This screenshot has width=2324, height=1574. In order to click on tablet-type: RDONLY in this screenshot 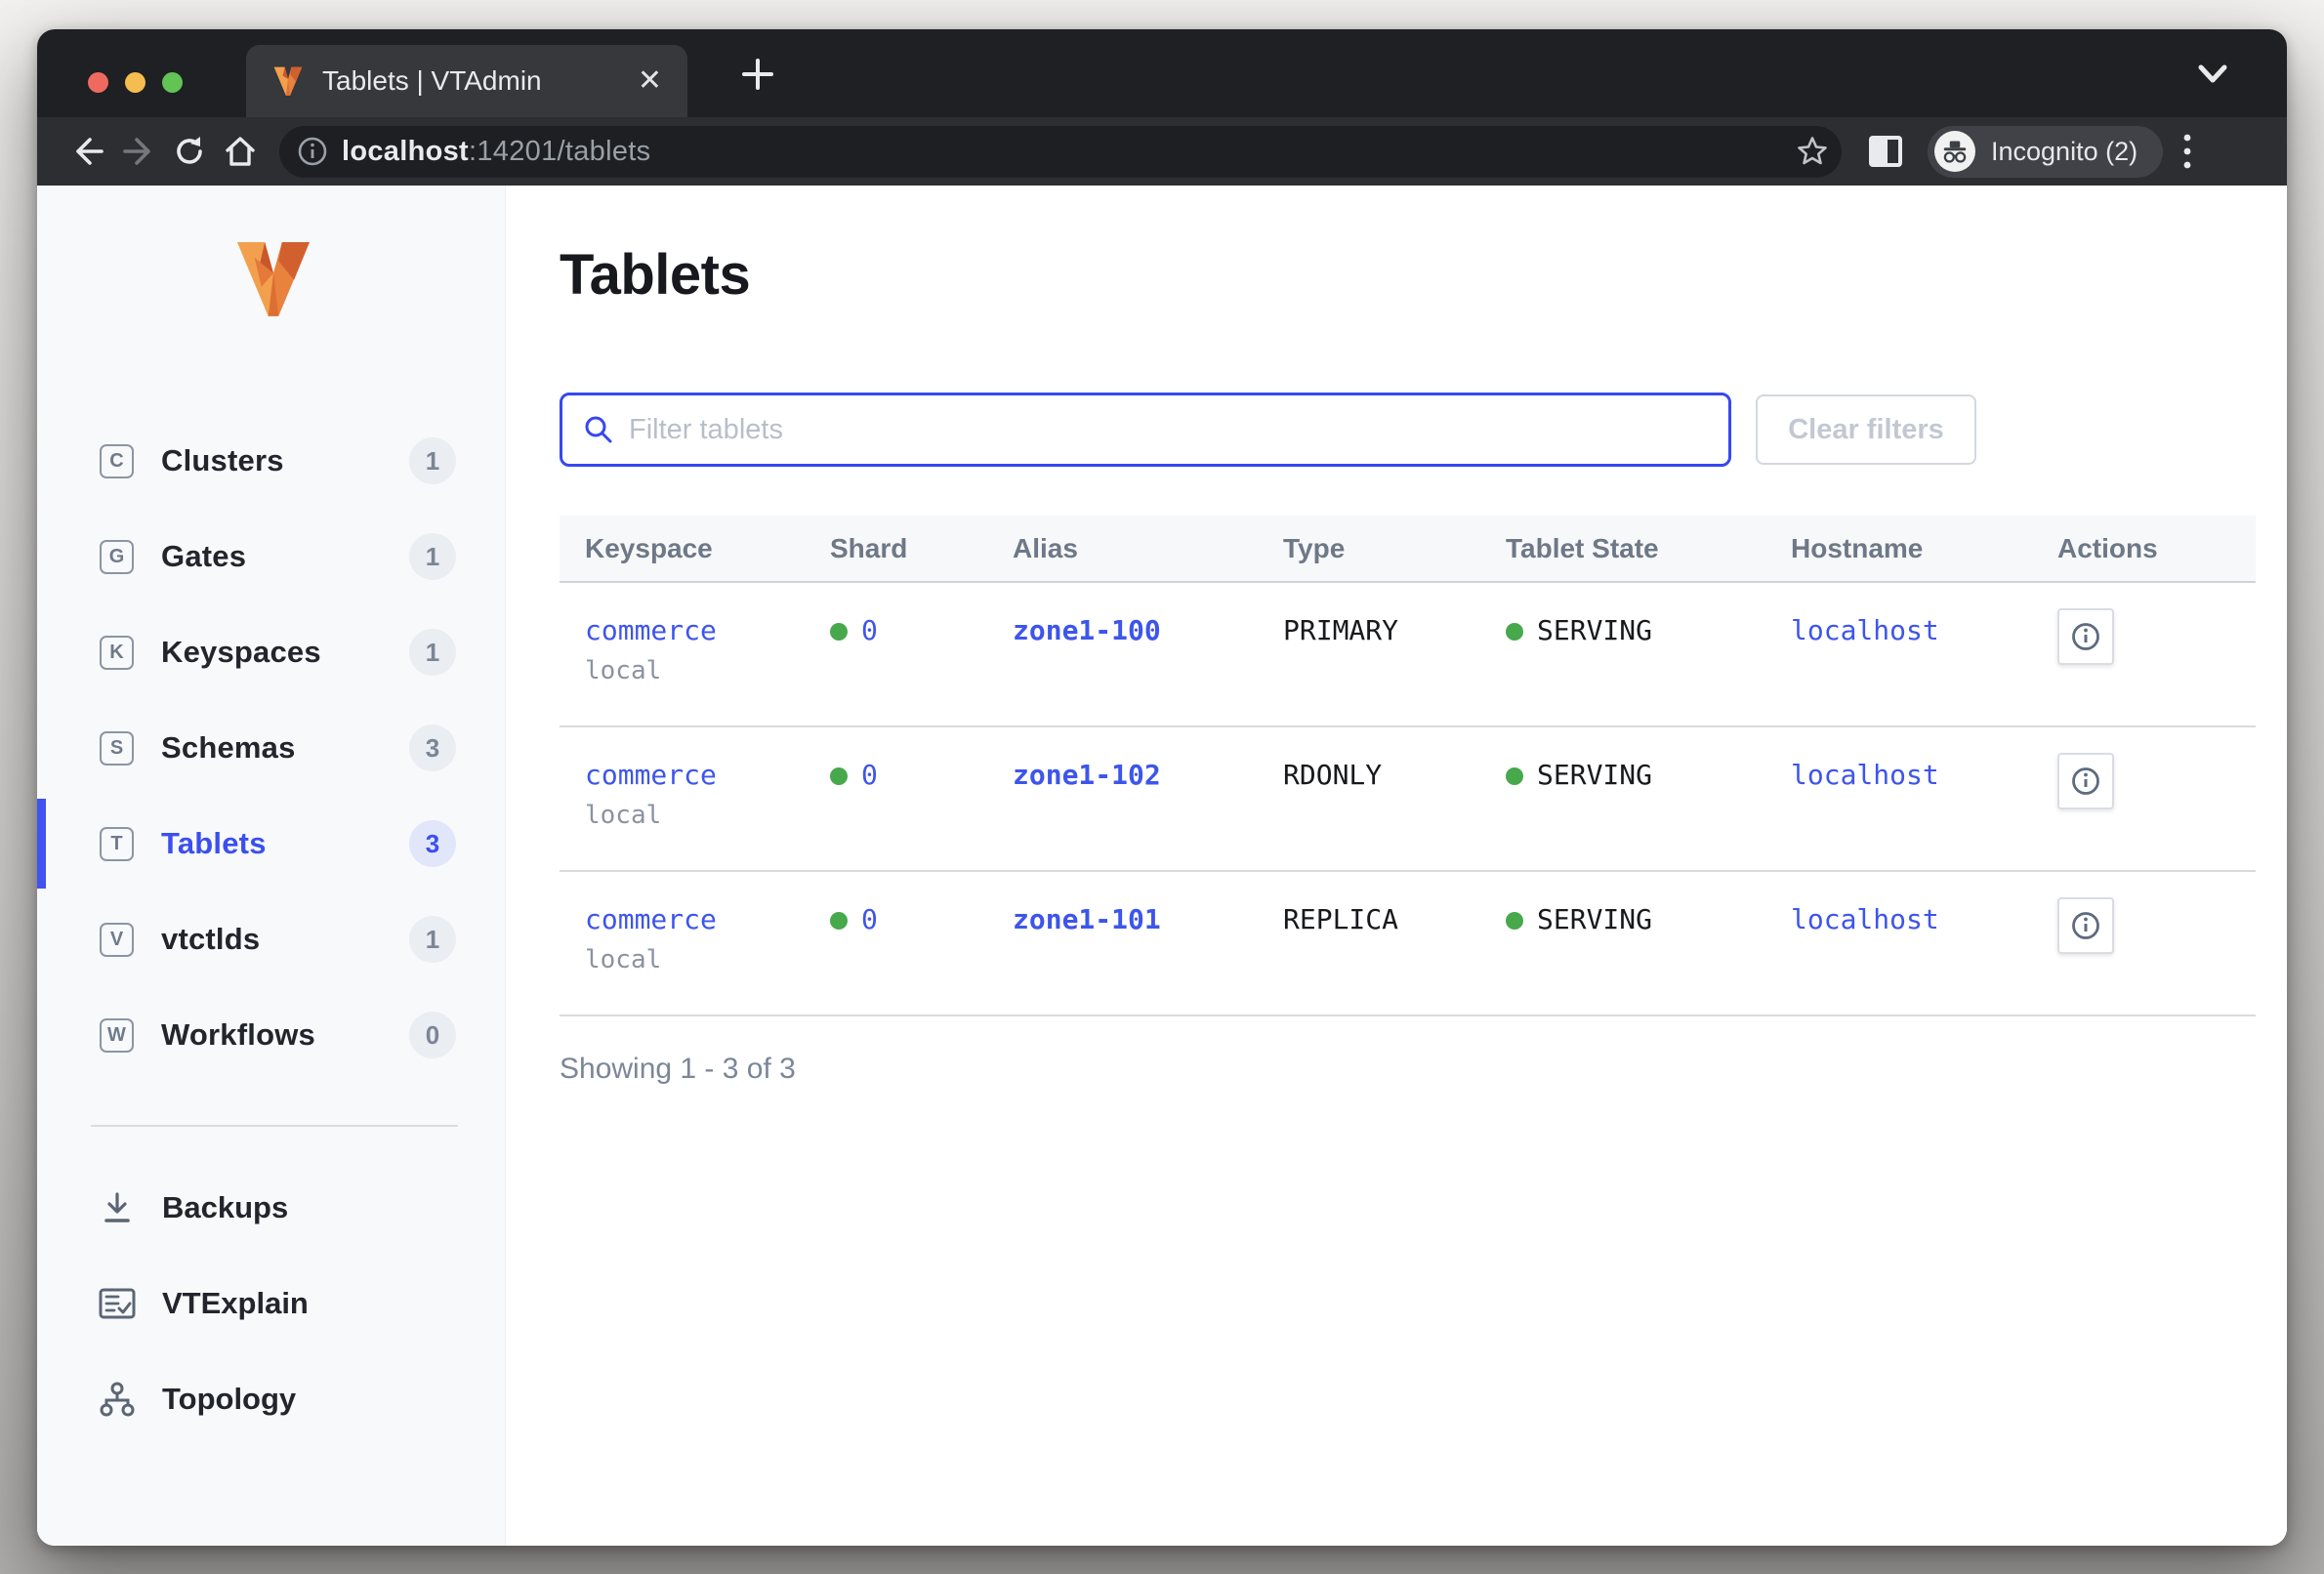, I will do `click(1333, 775)`.